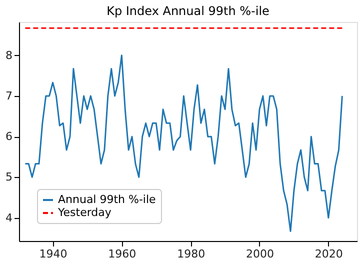 Image resolution: width=362 pixels, height=264 pixels. What do you see at coordinates (9, 55) in the screenshot?
I see `y-tick-label: 8` at bounding box center [9, 55].